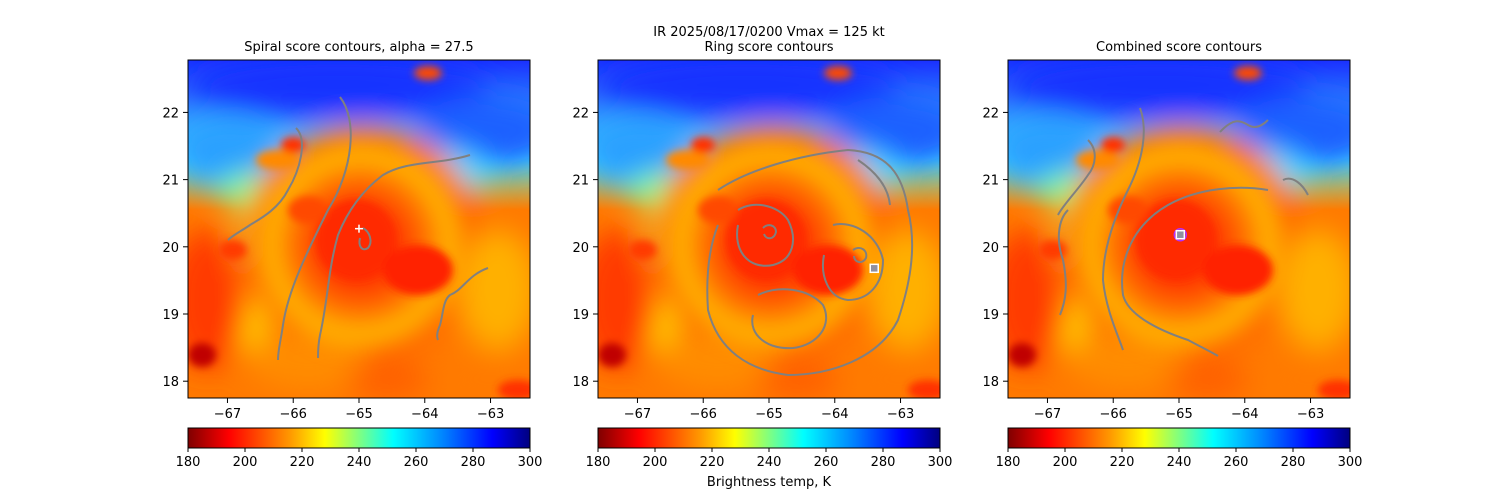 This screenshot has height=500, width=1500. I want to click on colorbar-label: Brightness temp, K, so click(769, 482).